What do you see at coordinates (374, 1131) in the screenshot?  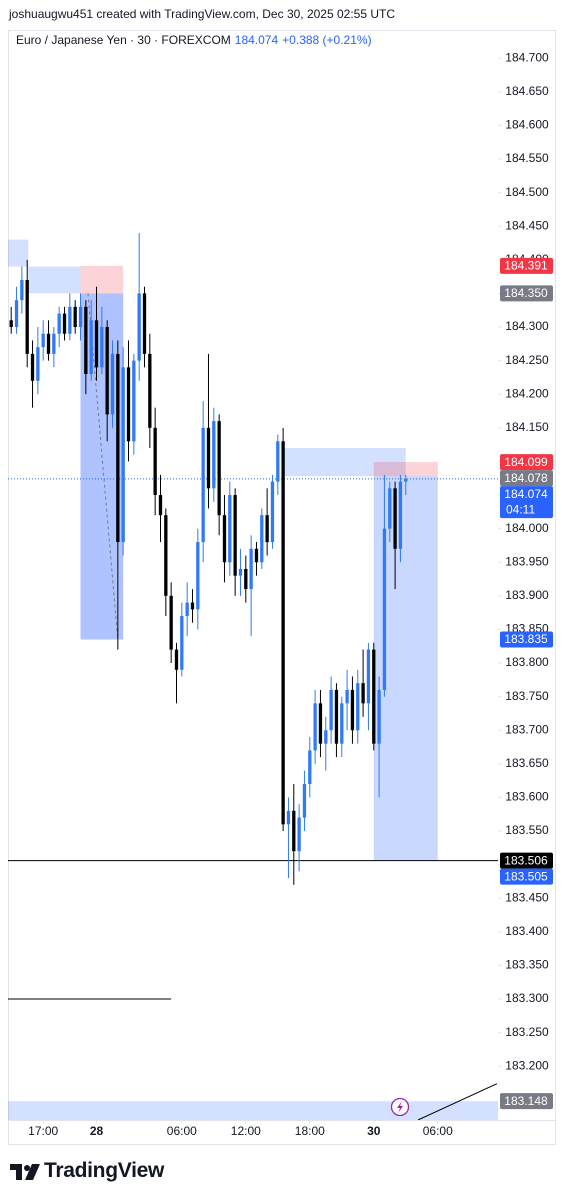 I see `x-tick-label: 30` at bounding box center [374, 1131].